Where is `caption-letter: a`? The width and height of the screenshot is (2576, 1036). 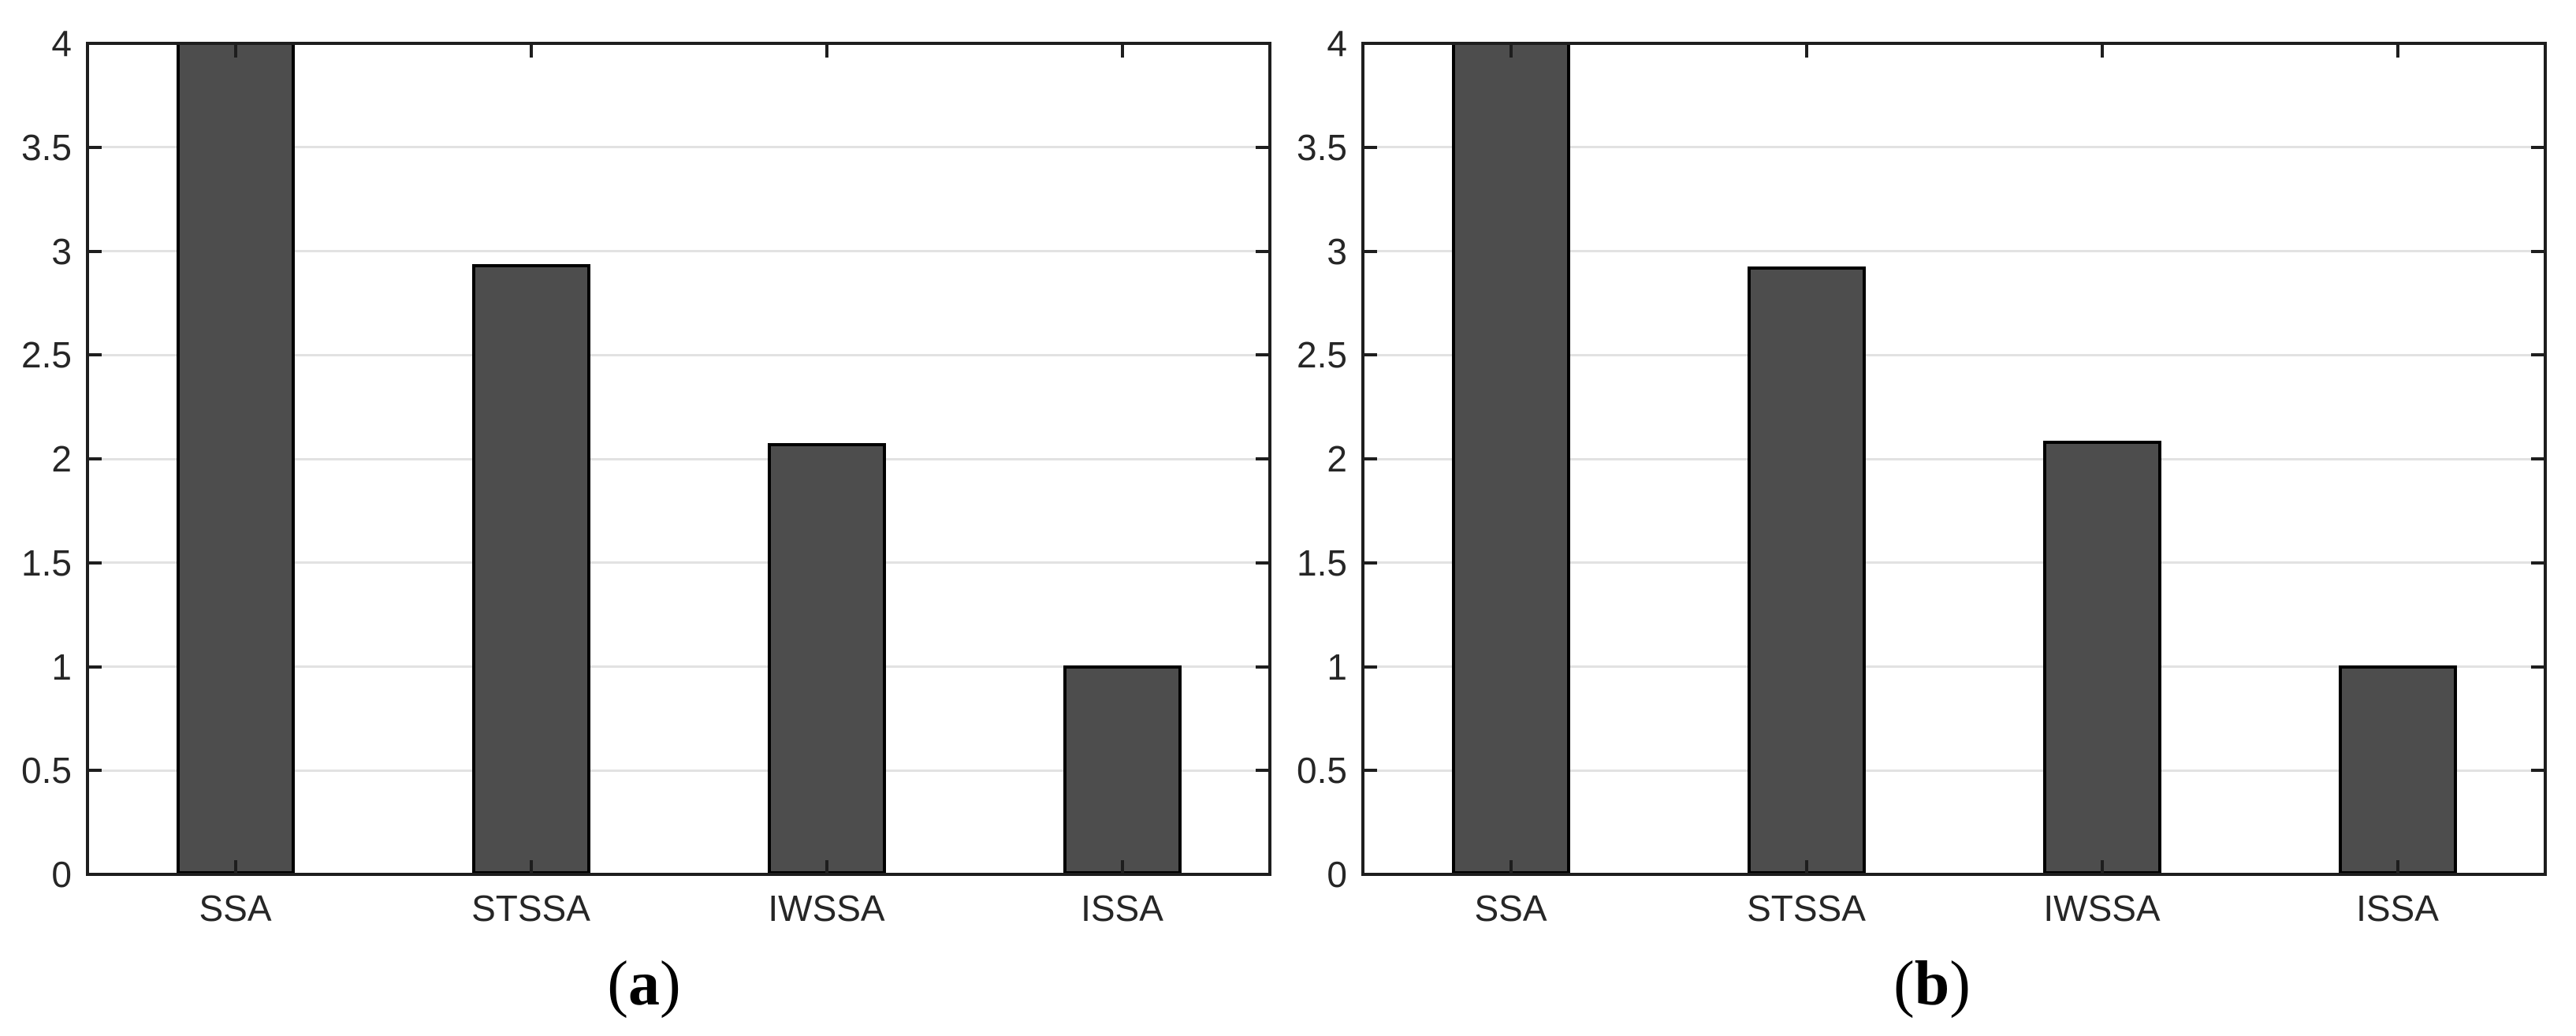 caption-letter: a is located at coordinates (644, 984).